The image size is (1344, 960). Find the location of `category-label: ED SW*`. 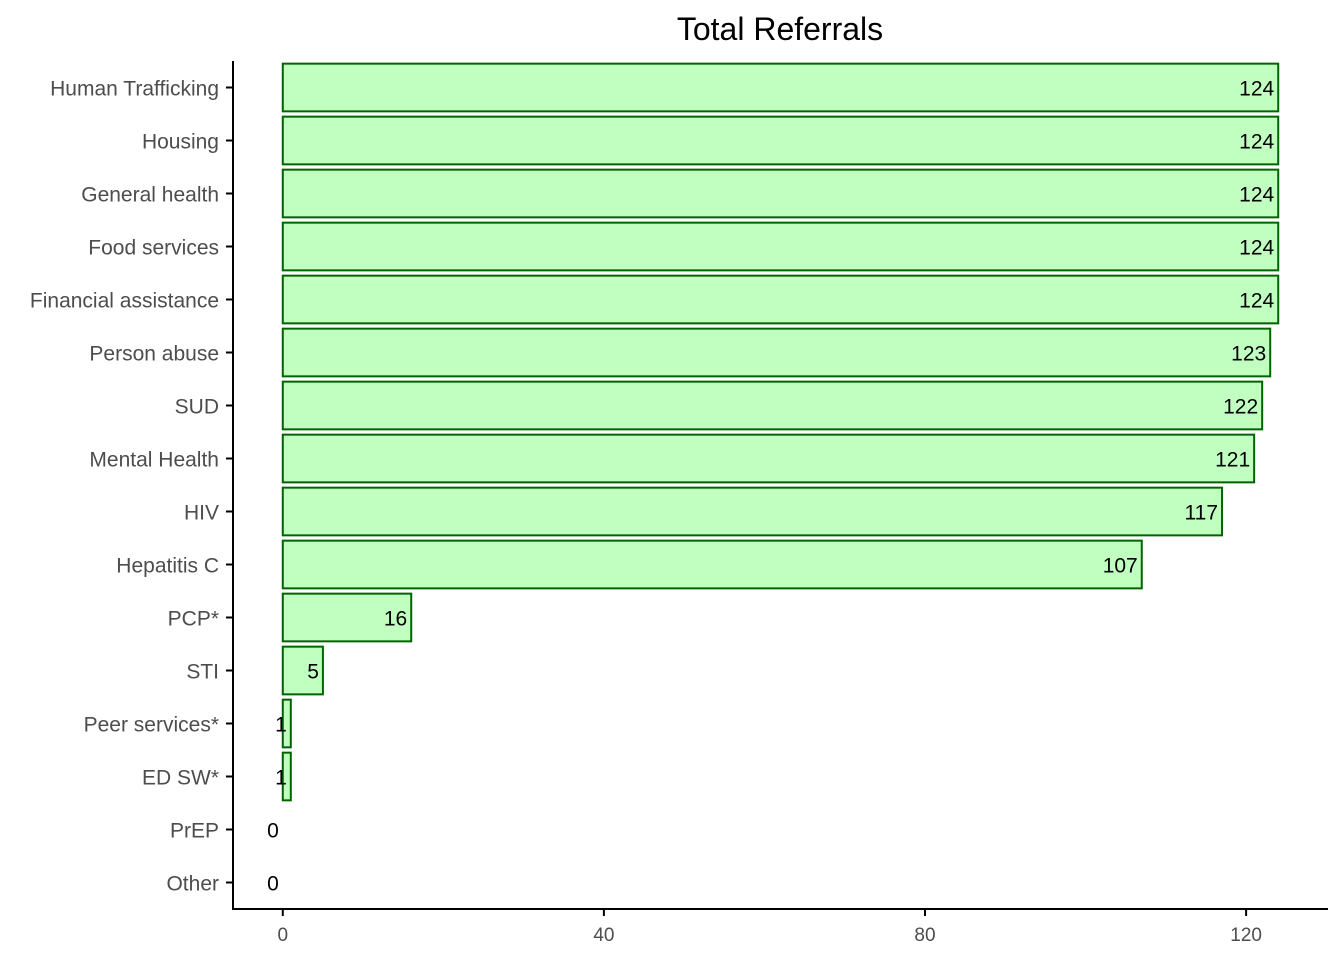

category-label: ED SW* is located at coordinates (180, 778).